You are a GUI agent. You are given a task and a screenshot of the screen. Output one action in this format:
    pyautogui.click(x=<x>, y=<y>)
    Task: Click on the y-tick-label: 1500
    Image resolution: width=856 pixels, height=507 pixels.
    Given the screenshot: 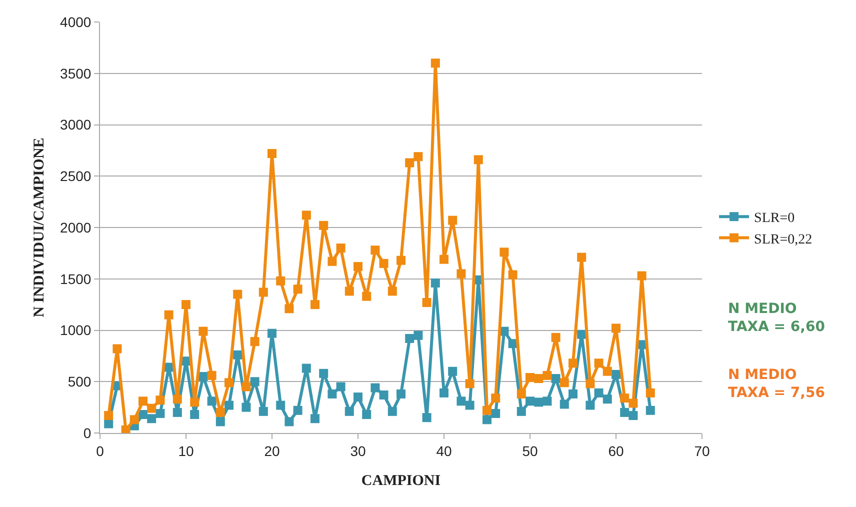 What is the action you would take?
    pyautogui.click(x=76, y=278)
    